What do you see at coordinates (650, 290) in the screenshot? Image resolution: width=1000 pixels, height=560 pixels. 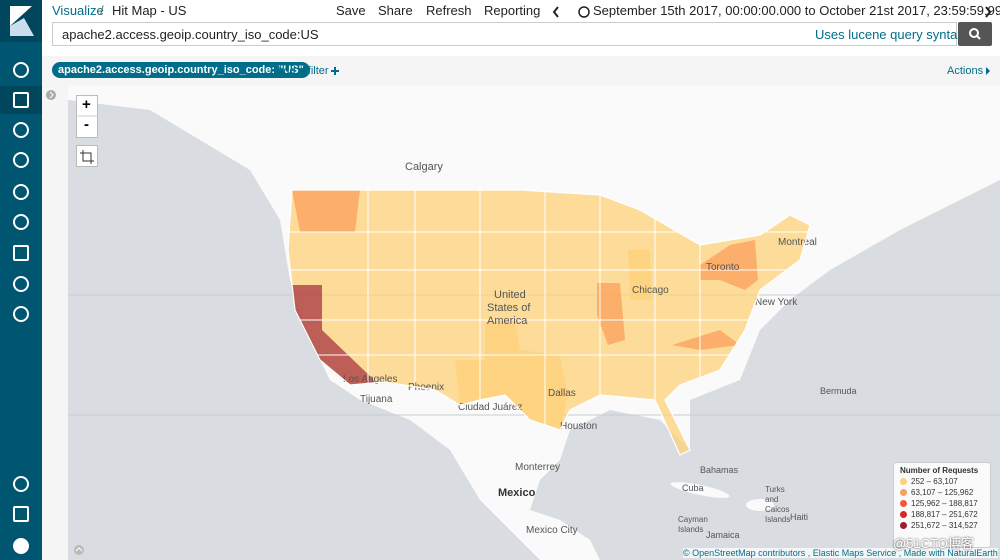 I see `map-label: Chicago` at bounding box center [650, 290].